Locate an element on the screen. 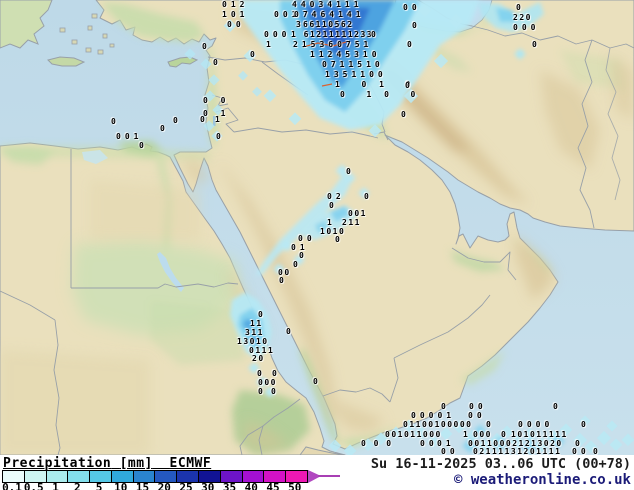  scale-tick-label: 30 is located at coordinates (208, 485).